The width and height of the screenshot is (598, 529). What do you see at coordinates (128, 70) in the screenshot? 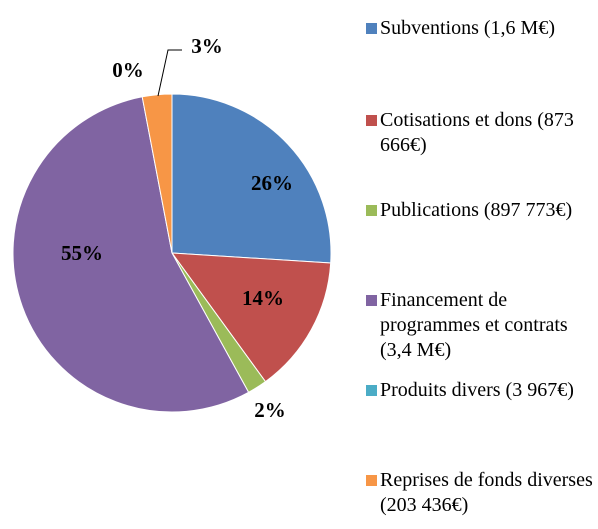
I see `data-label: 0%` at bounding box center [128, 70].